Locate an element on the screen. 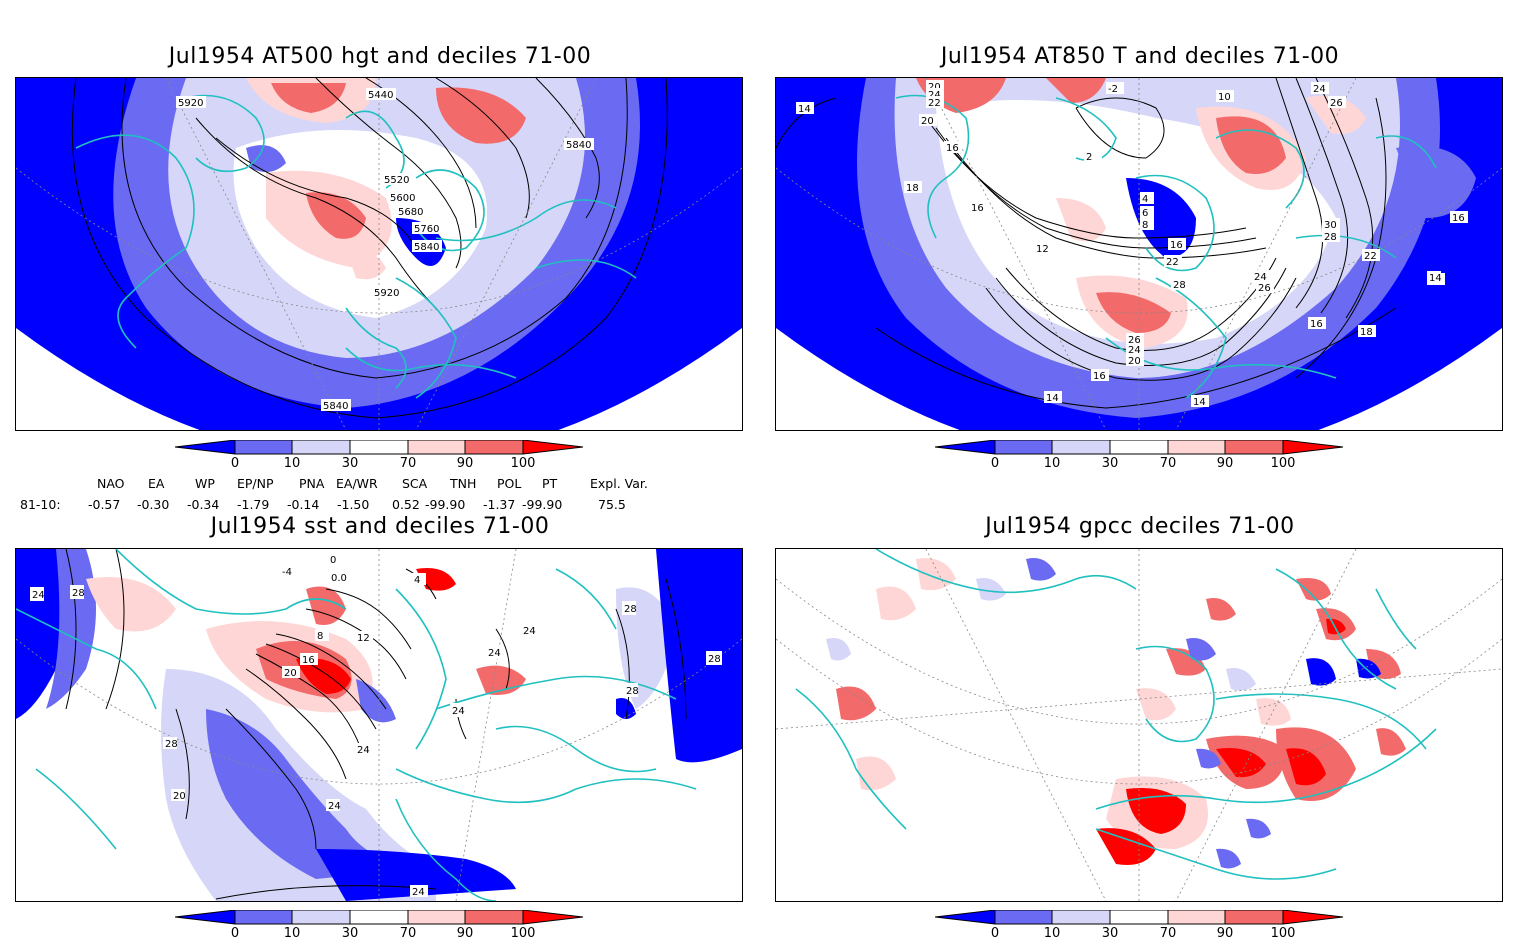  panel-title-t850: Jul1954 AT850 T and deciles 71-00 is located at coordinates (1140, 56).